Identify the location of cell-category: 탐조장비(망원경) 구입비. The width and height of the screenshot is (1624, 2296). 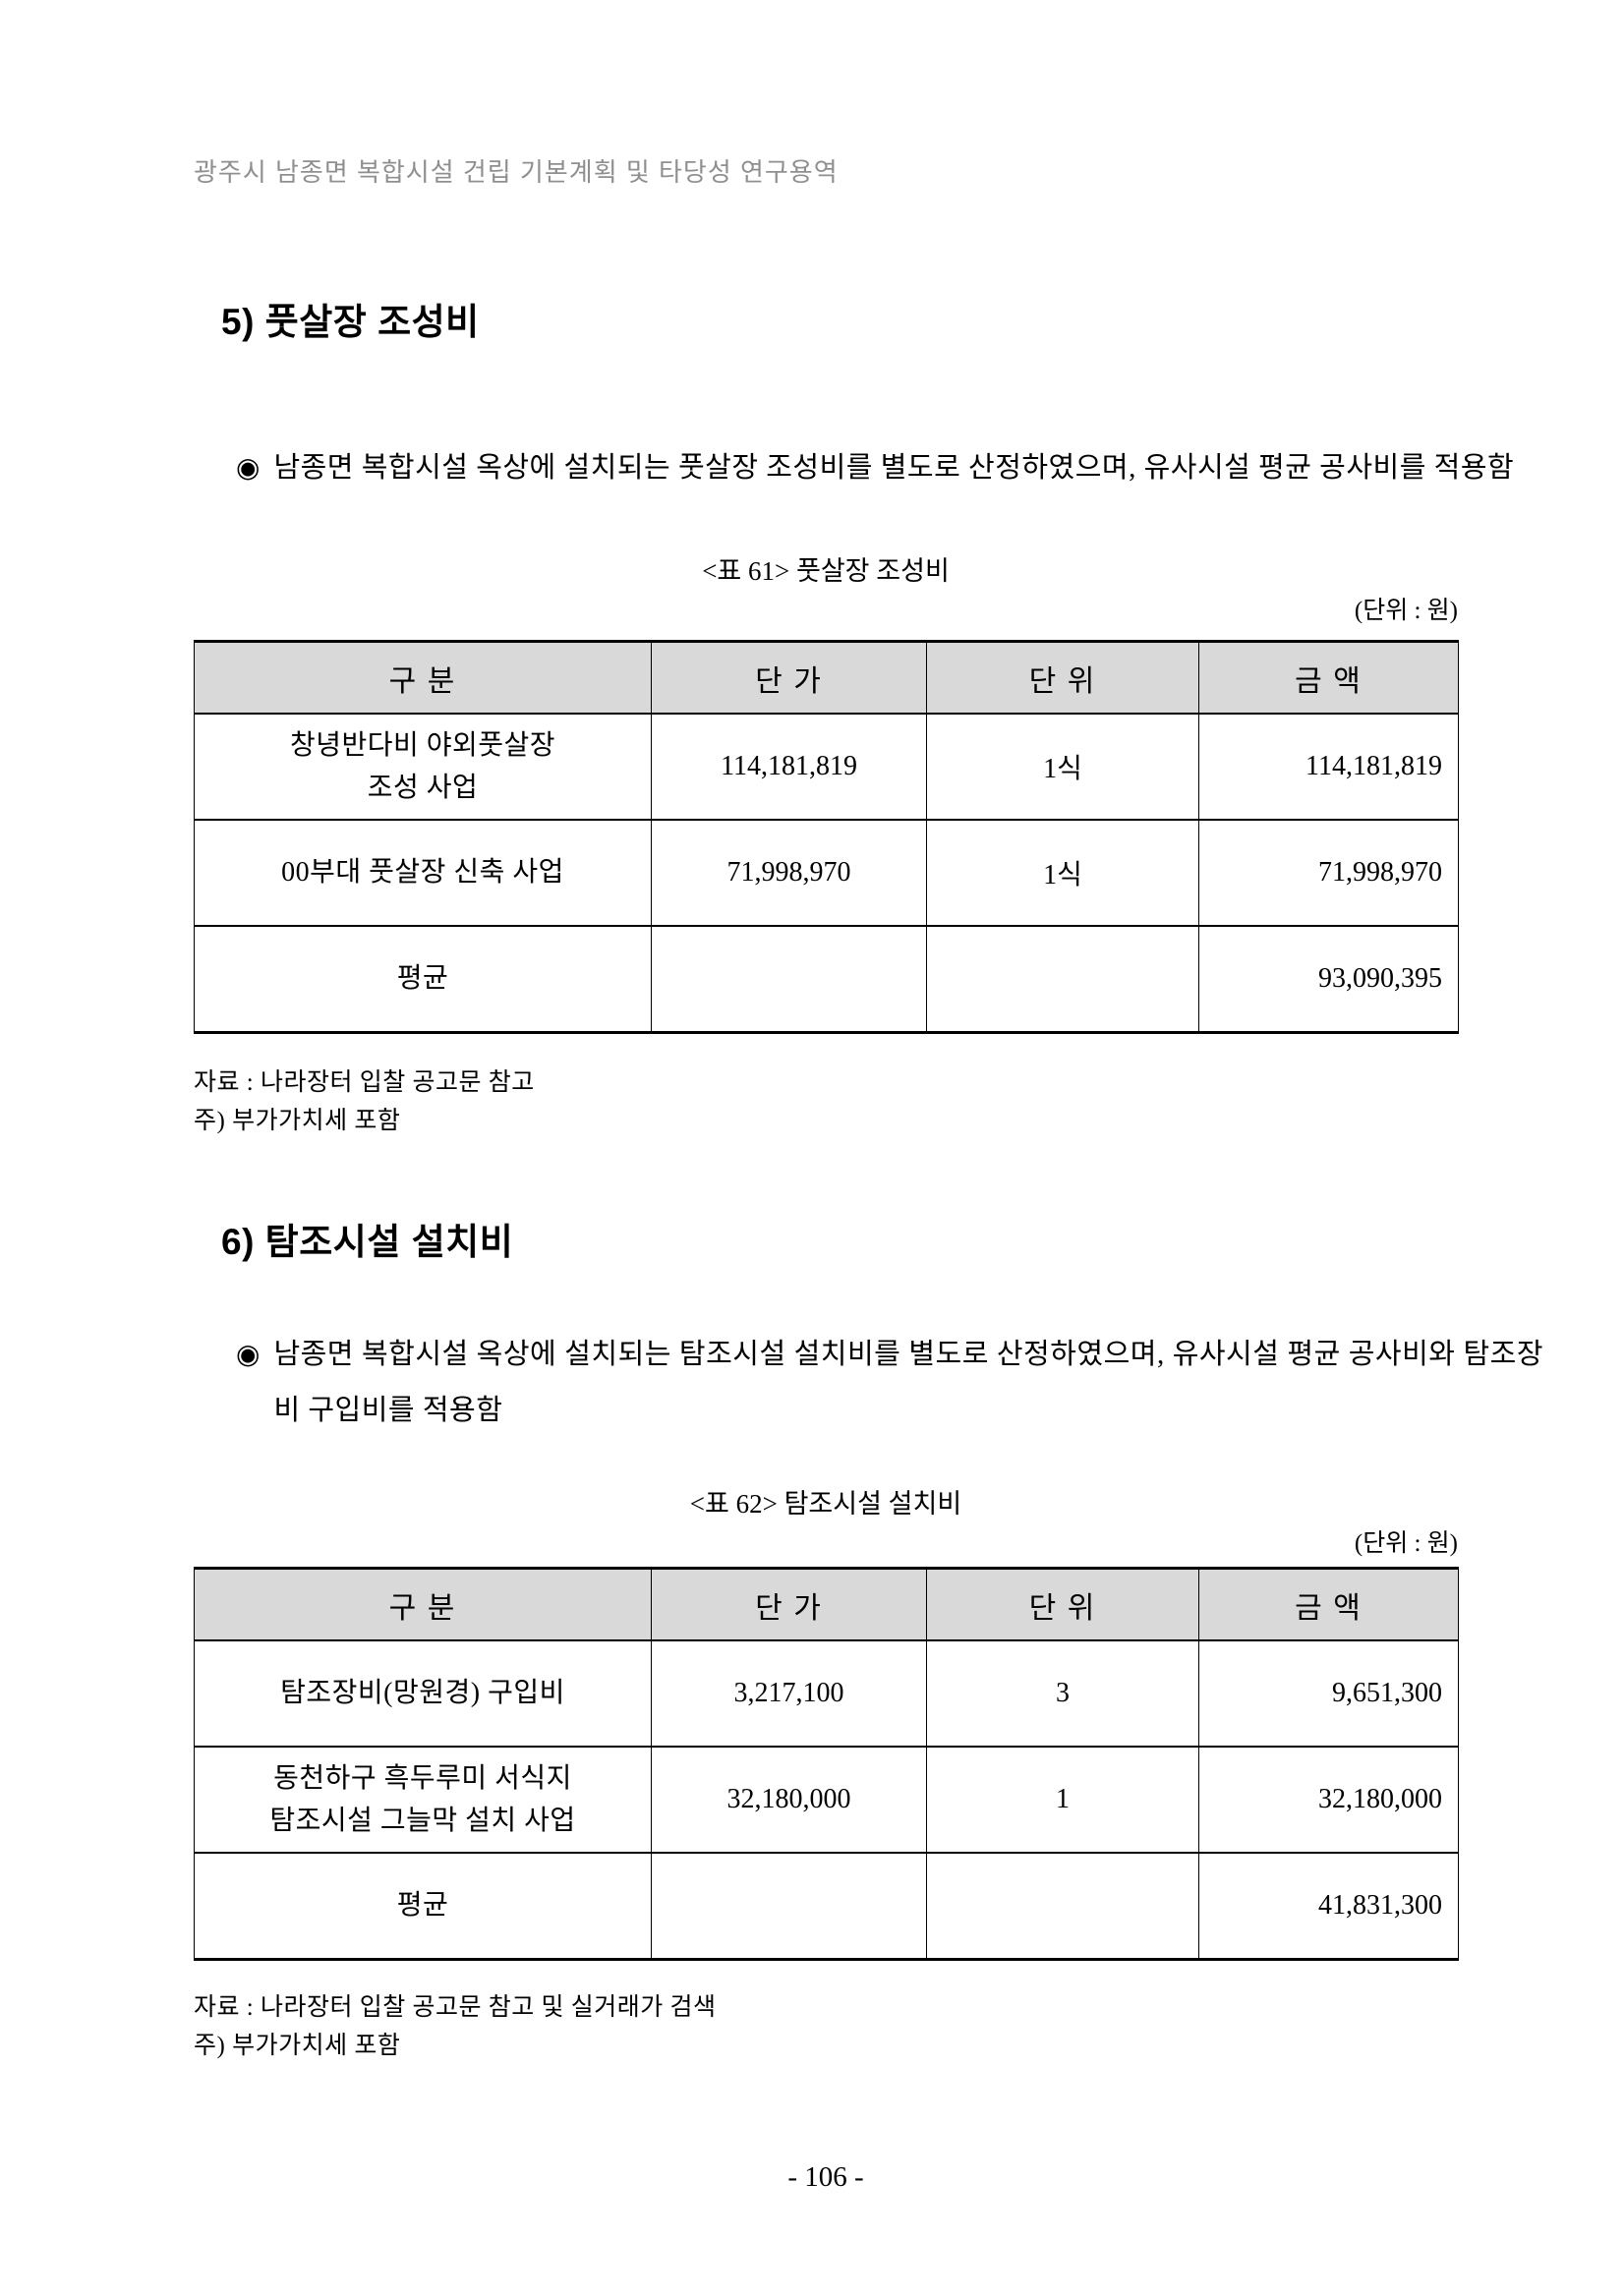
(423, 1693).